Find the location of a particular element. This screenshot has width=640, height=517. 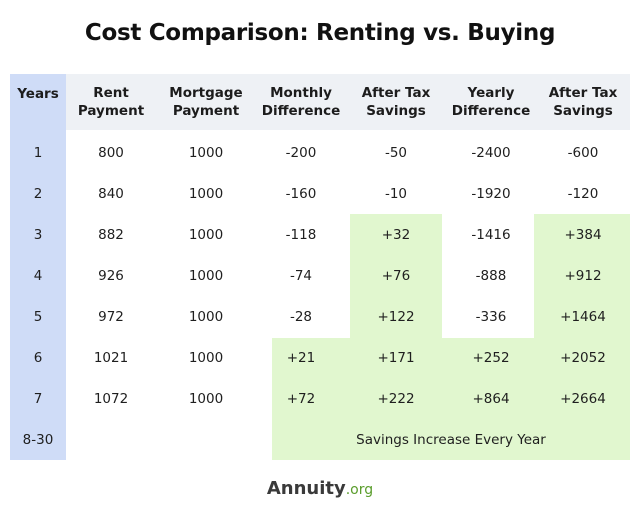

header-monthly-difference: Monthly Difference is located at coordinates (301, 102).